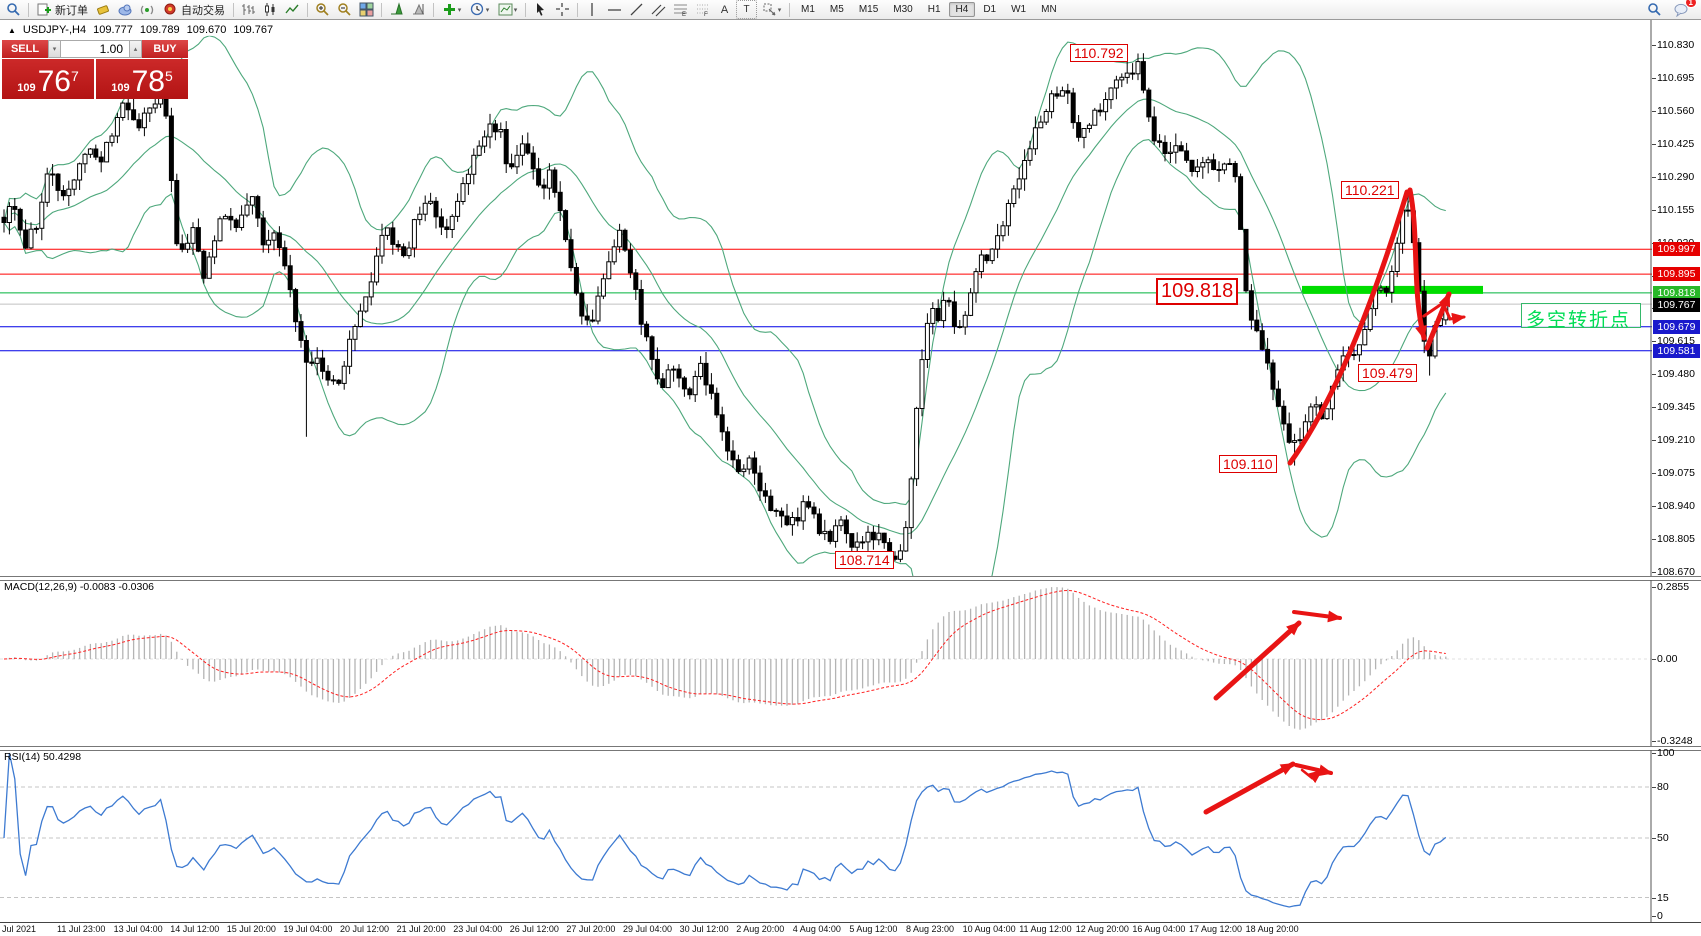 The width and height of the screenshot is (1701, 936). I want to click on timeframe-button-m5: M5, so click(836, 9).